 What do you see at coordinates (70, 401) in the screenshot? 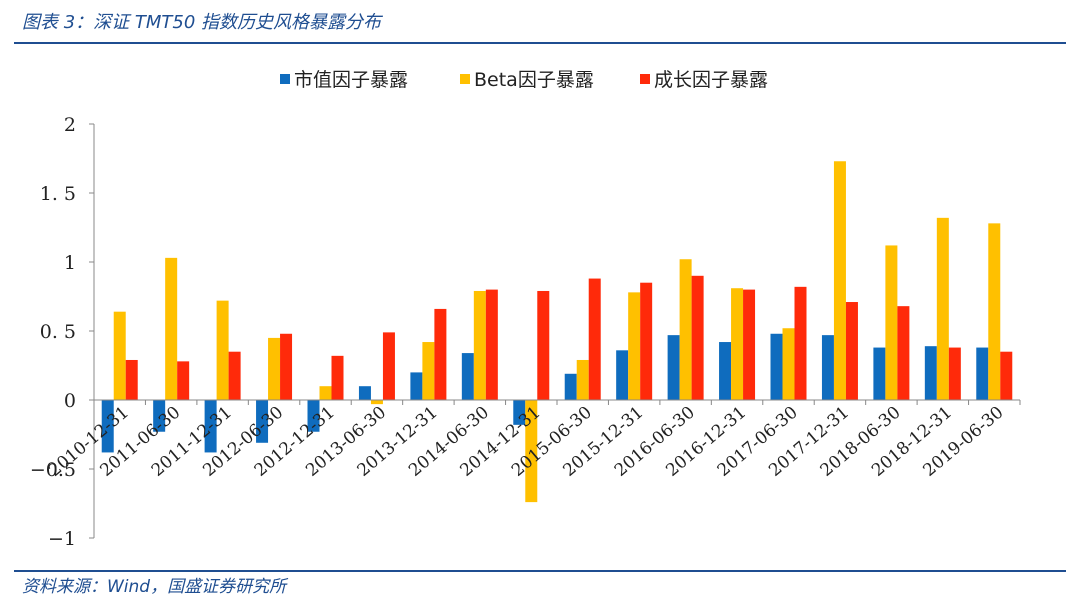
I see `y-tick-label: 0` at bounding box center [70, 401].